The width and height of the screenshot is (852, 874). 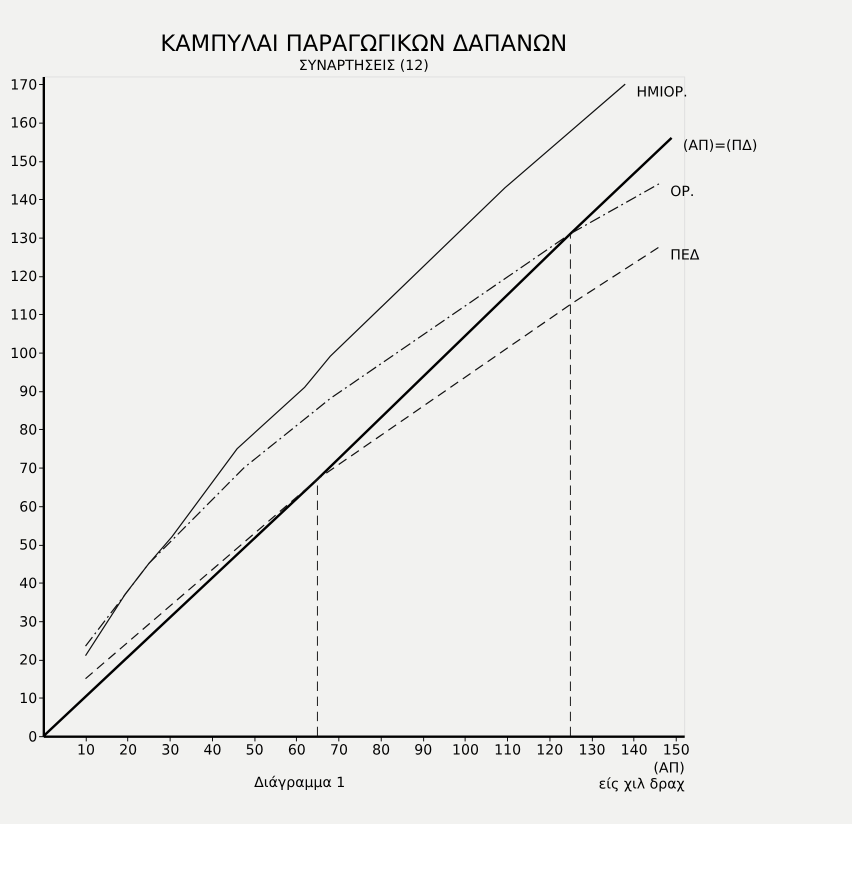 What do you see at coordinates (634, 750) in the screenshot?
I see `x-tick-label: 140` at bounding box center [634, 750].